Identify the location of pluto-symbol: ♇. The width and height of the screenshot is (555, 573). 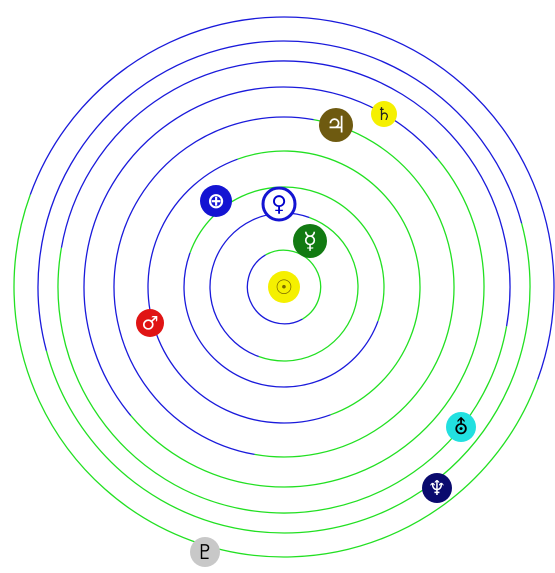
(205, 552).